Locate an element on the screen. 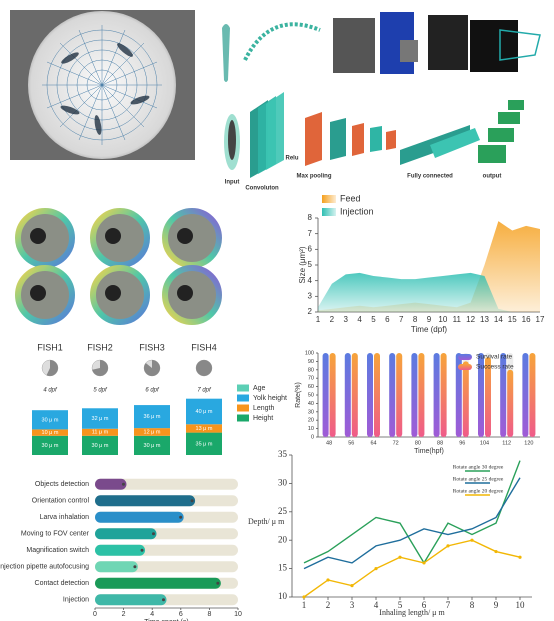  segment-label: 32 μ m is located at coordinates (100, 419).